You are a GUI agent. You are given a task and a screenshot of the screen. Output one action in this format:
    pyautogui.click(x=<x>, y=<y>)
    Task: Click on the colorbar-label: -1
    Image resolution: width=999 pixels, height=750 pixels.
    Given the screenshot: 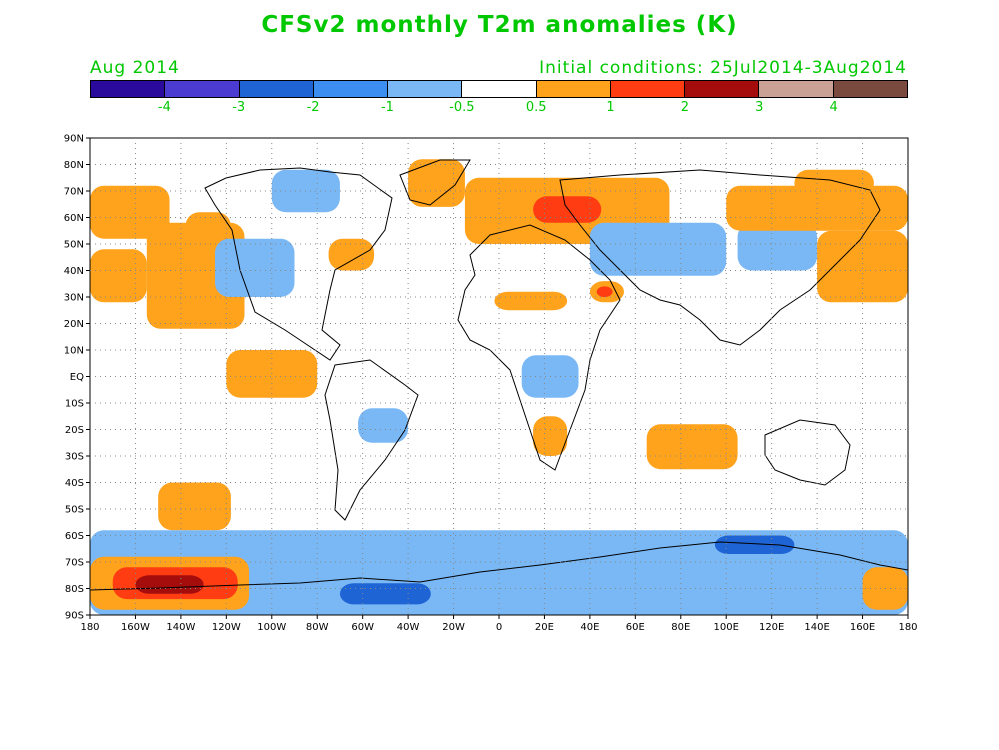 What is the action you would take?
    pyautogui.click(x=387, y=107)
    